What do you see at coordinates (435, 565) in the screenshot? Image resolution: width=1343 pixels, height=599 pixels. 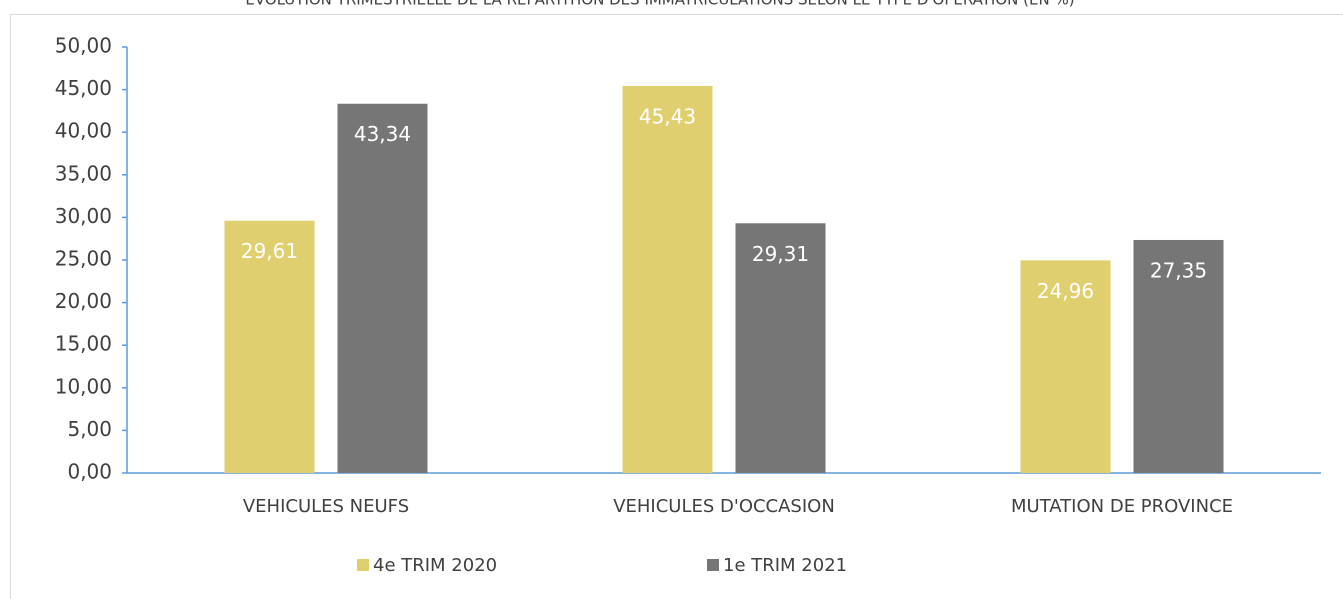 I see `legend-label: 4e TRIM 2020` at bounding box center [435, 565].